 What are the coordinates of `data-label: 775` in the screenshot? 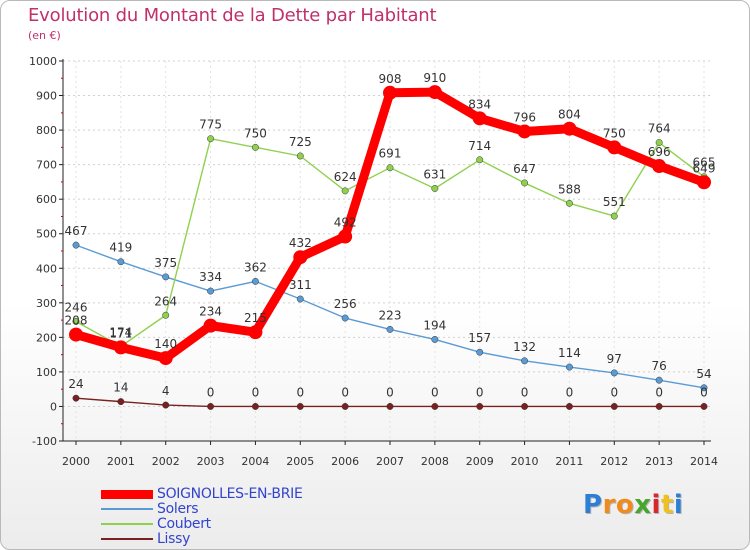 It's located at (210, 125).